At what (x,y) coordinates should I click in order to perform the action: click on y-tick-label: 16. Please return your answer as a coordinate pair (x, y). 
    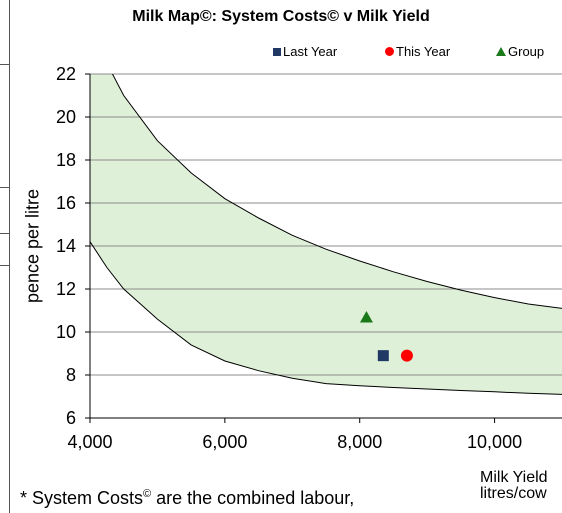
    Looking at the image, I should click on (66, 203).